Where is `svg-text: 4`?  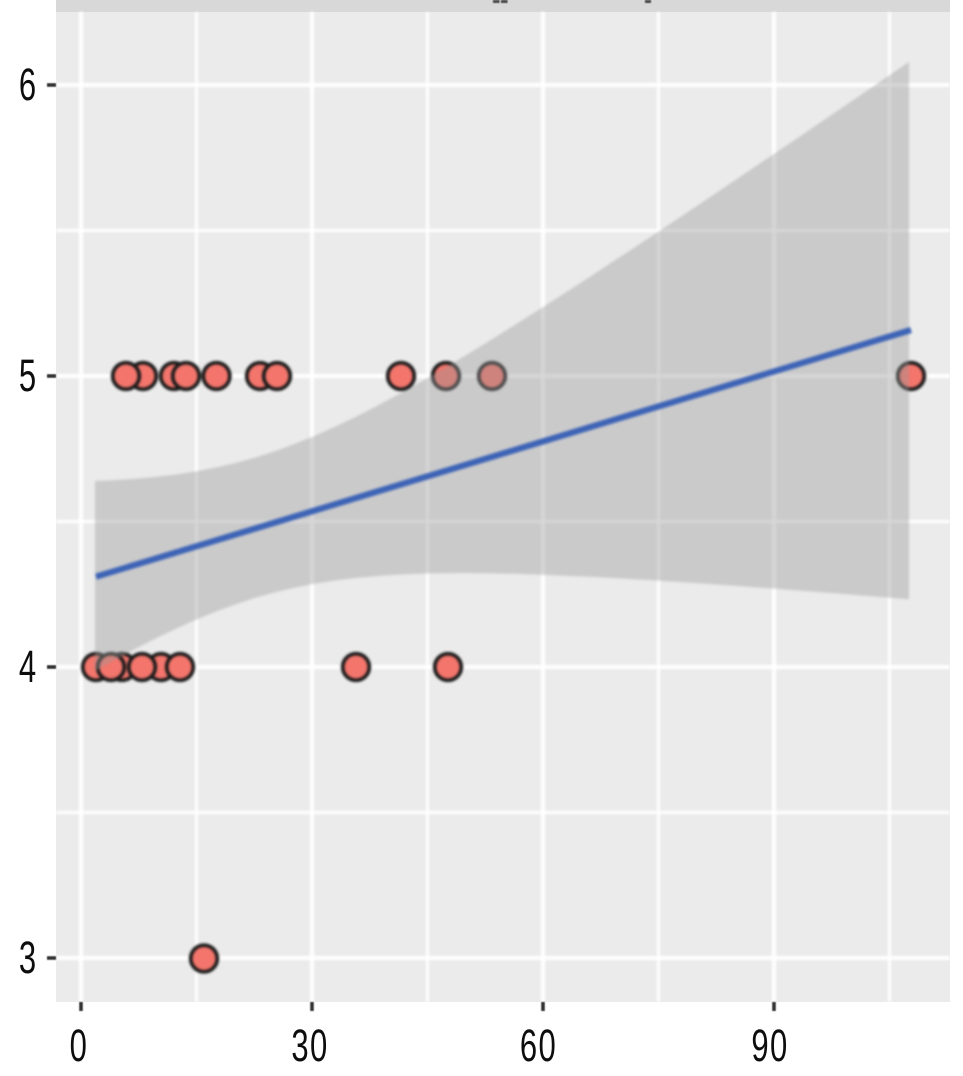 svg-text: 4 is located at coordinates (28, 667).